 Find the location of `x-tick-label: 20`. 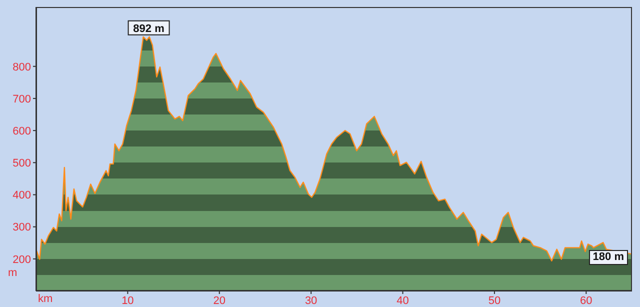

x-tick-label: 20 is located at coordinates (219, 300).